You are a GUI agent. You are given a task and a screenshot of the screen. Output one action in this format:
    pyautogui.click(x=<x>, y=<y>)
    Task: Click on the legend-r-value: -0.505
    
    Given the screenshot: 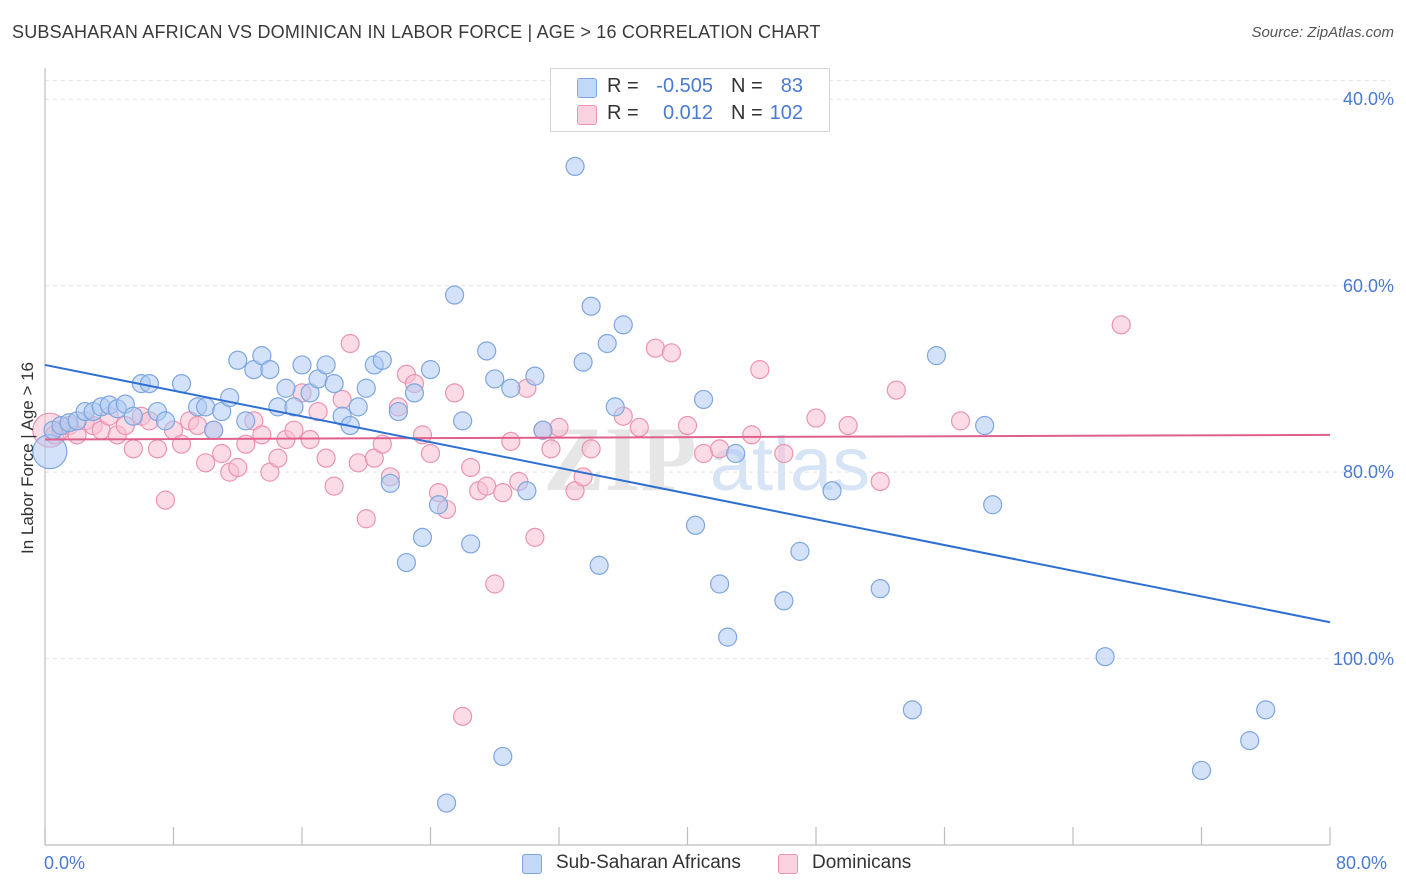 What is the action you would take?
    pyautogui.click(x=684, y=86)
    